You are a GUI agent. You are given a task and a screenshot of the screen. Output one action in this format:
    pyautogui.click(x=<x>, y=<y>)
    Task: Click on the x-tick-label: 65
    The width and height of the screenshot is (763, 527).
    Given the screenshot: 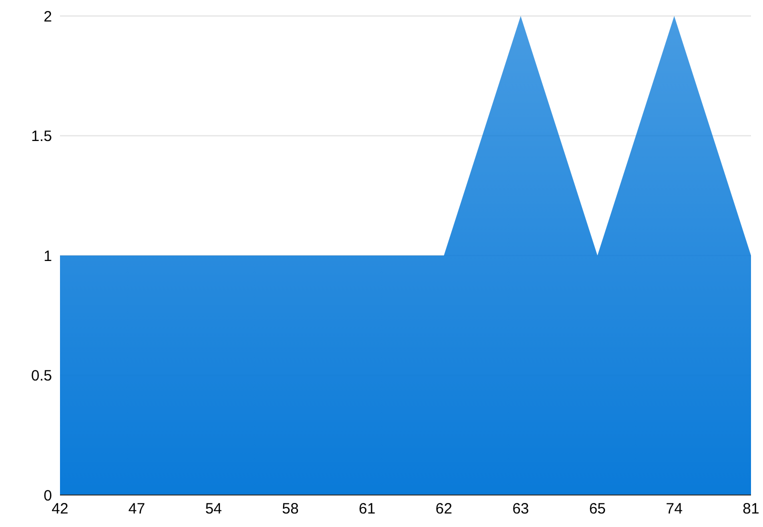 What is the action you would take?
    pyautogui.click(x=597, y=509)
    